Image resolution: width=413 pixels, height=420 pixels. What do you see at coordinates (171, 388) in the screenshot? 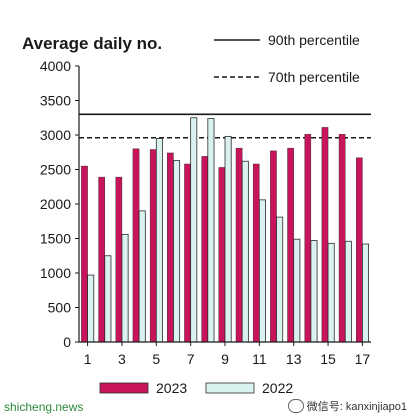
I see `legend-label-2023: 2023` at bounding box center [171, 388].